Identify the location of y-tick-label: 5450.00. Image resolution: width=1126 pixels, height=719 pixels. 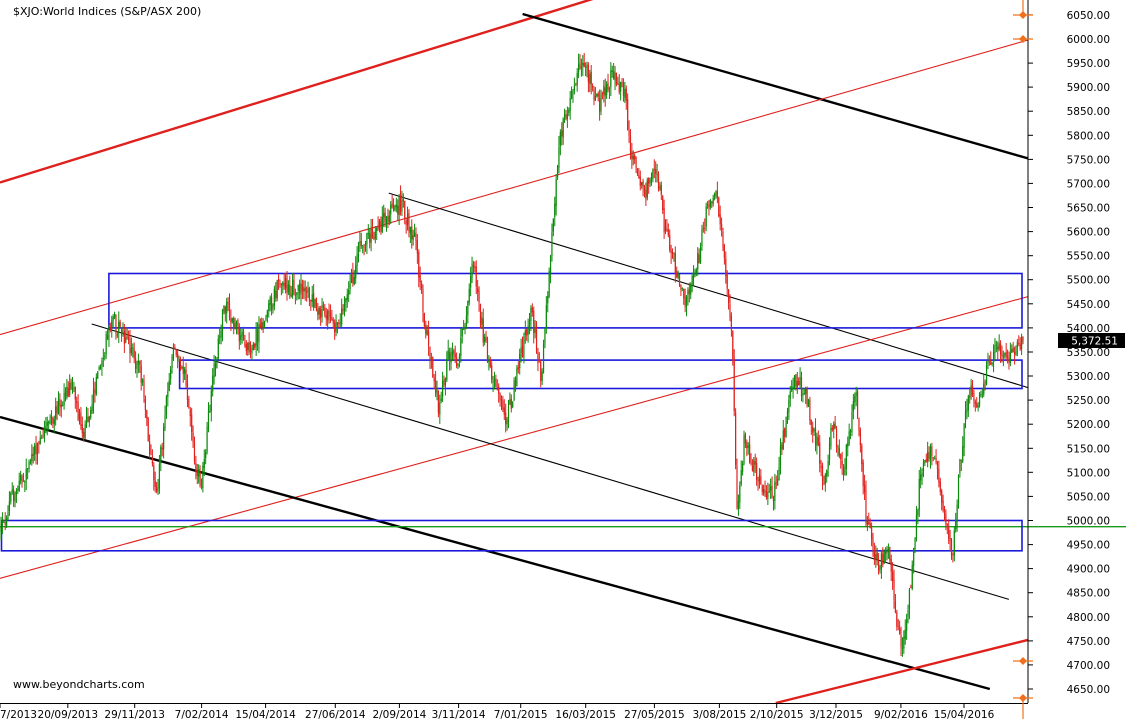
(1088, 305).